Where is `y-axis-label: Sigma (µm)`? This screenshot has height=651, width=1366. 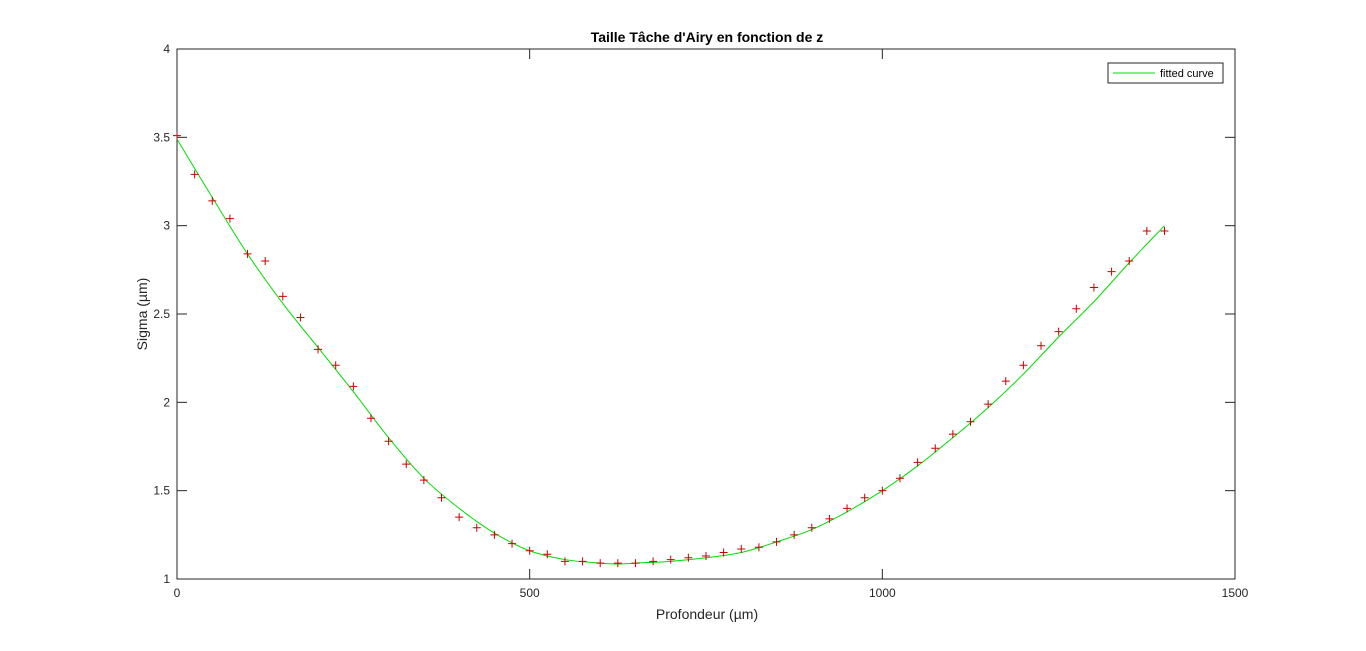 y-axis-label: Sigma (µm) is located at coordinates (142, 314).